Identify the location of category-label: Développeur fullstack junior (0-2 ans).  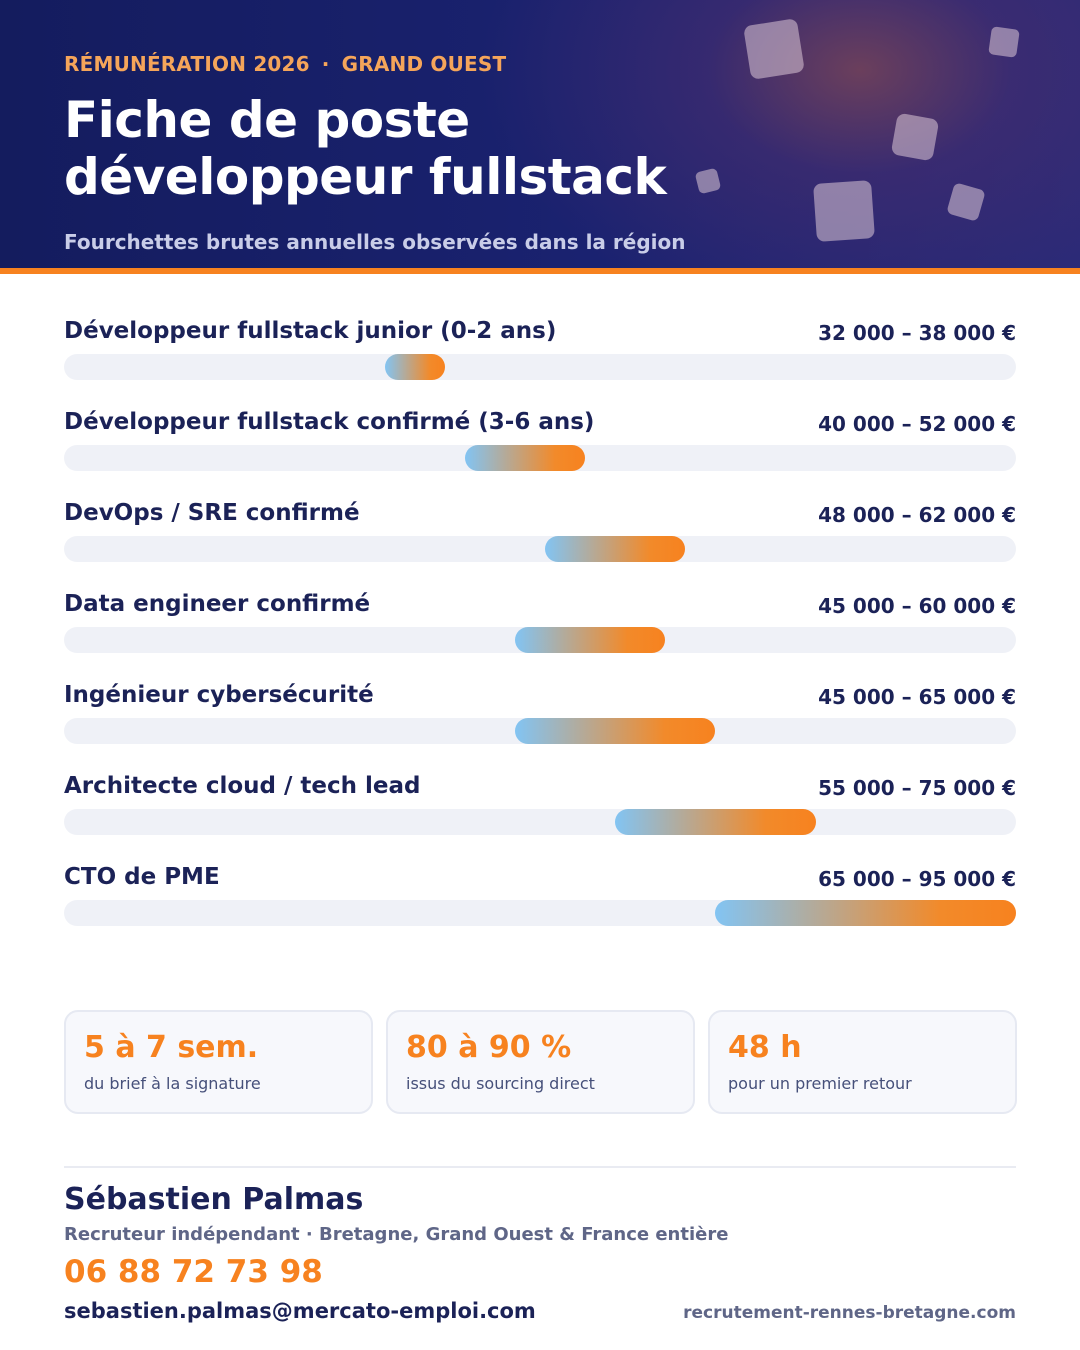
(310, 331).